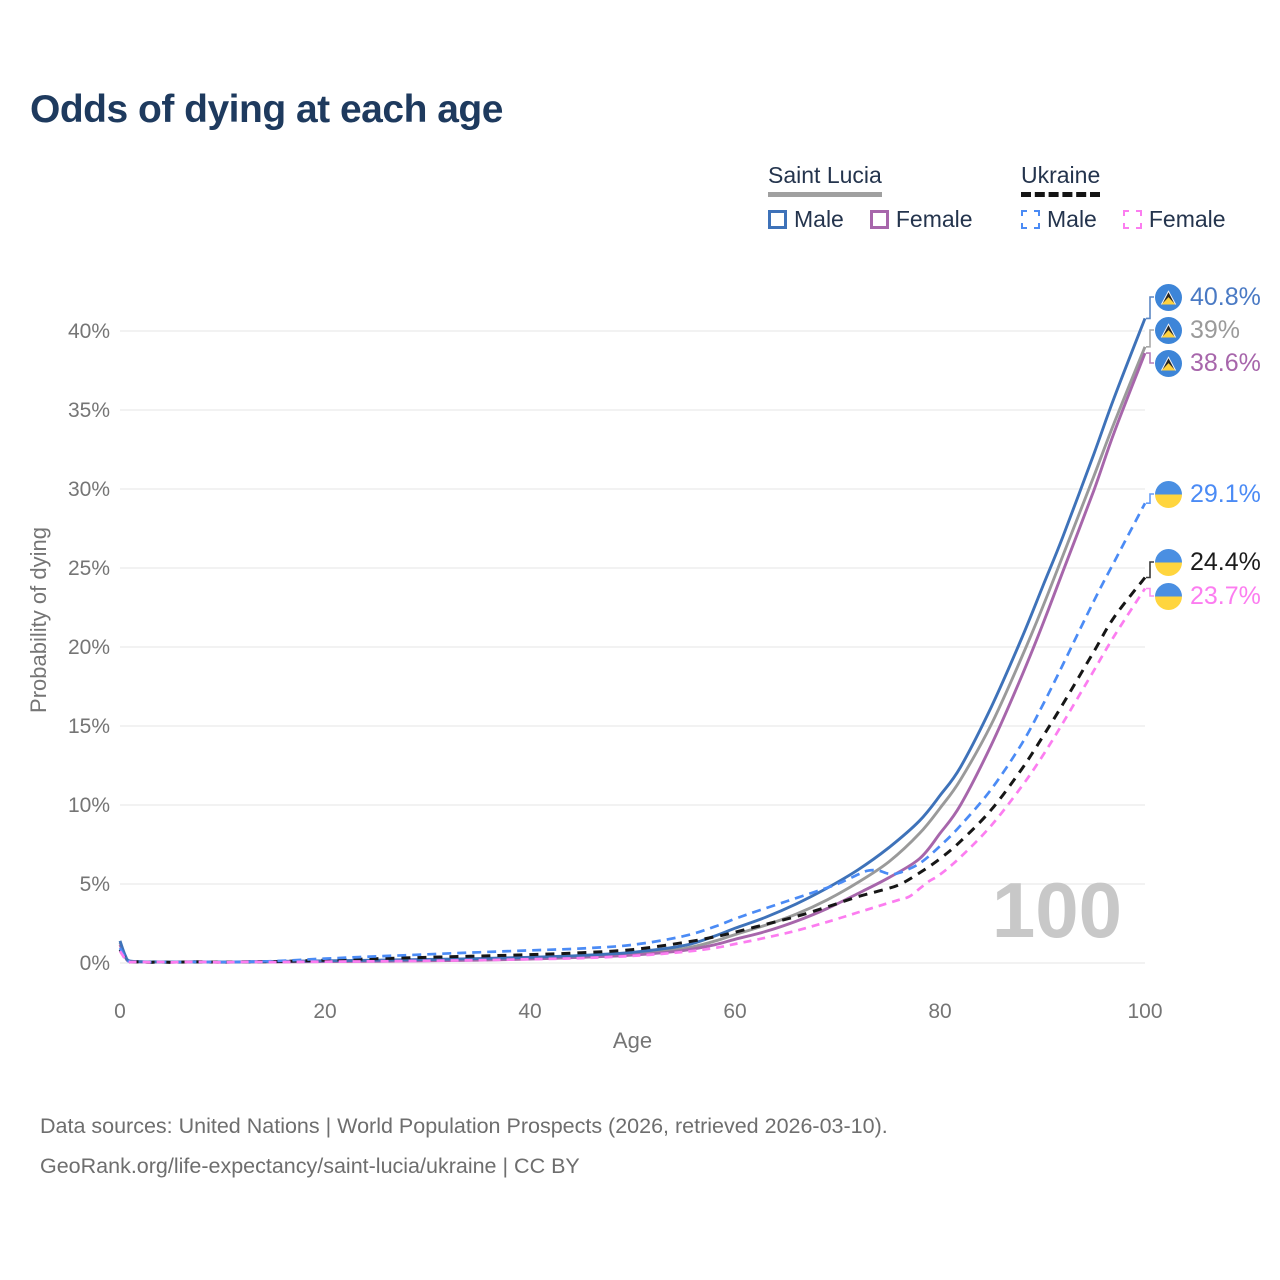 The height and width of the screenshot is (1280, 1280). Describe the element at coordinates (1132, 219) in the screenshot. I see `ukraine-female-swatch-icon` at that location.